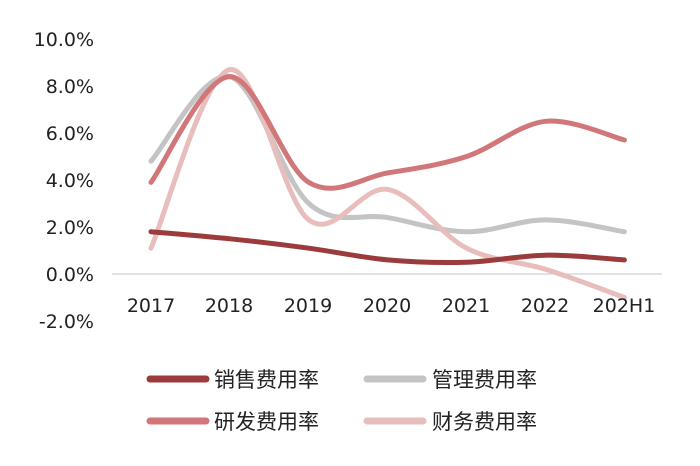  Describe the element at coordinates (70, 228) in the screenshot. I see `y-tick-label: 2.0%` at that location.